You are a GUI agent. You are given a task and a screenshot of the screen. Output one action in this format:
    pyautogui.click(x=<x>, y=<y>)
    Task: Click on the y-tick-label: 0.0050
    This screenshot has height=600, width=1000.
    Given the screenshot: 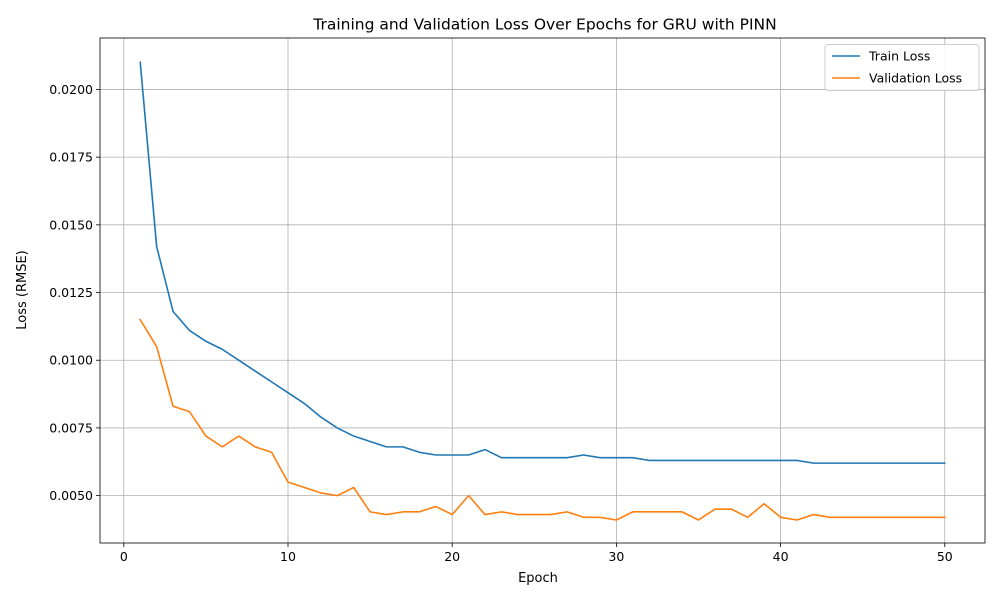 What is the action you would take?
    pyautogui.click(x=71, y=495)
    